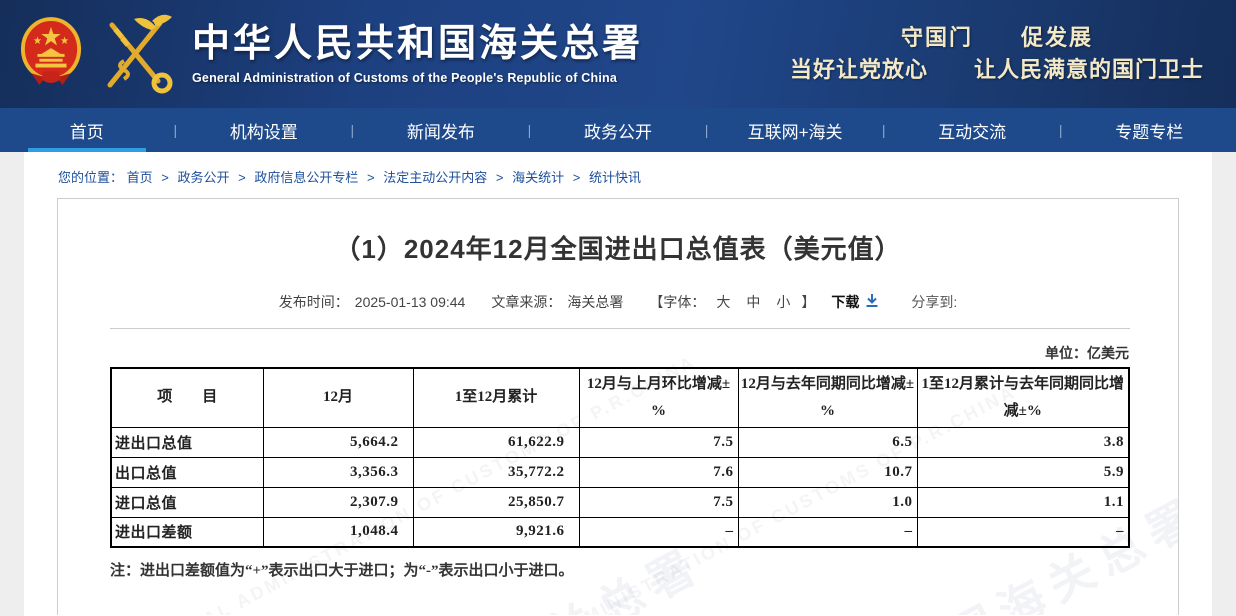  What do you see at coordinates (795, 132) in the screenshot?
I see `nav-item-internet-customs: 互联网+海关` at bounding box center [795, 132].